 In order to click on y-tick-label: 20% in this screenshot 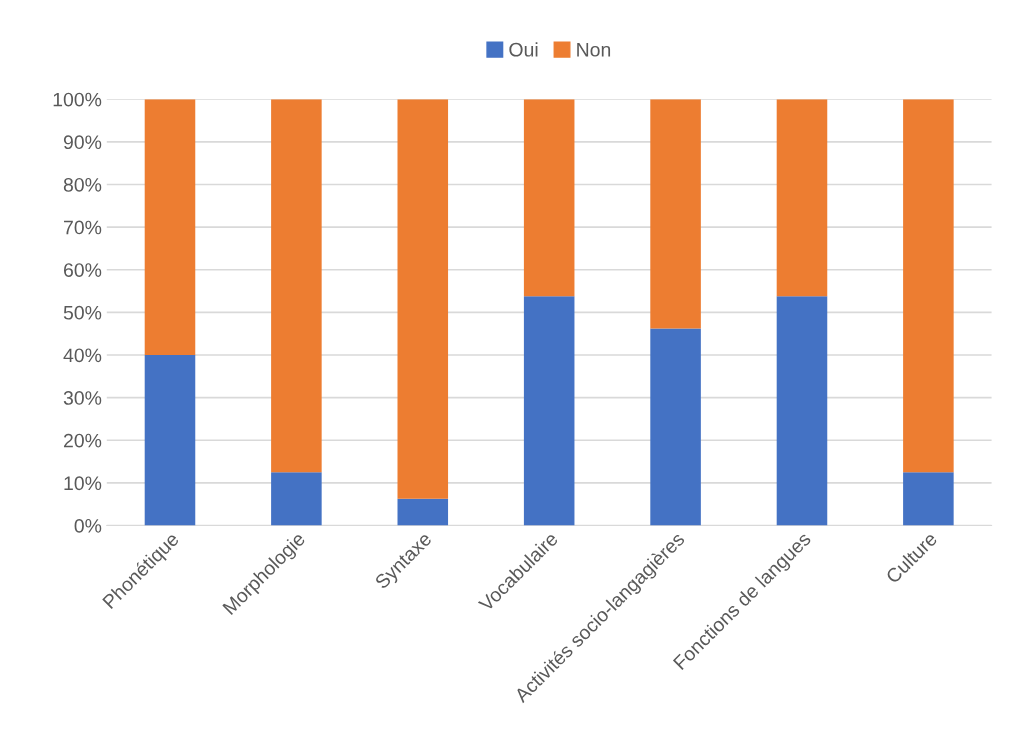, I will do `click(82, 440)`.